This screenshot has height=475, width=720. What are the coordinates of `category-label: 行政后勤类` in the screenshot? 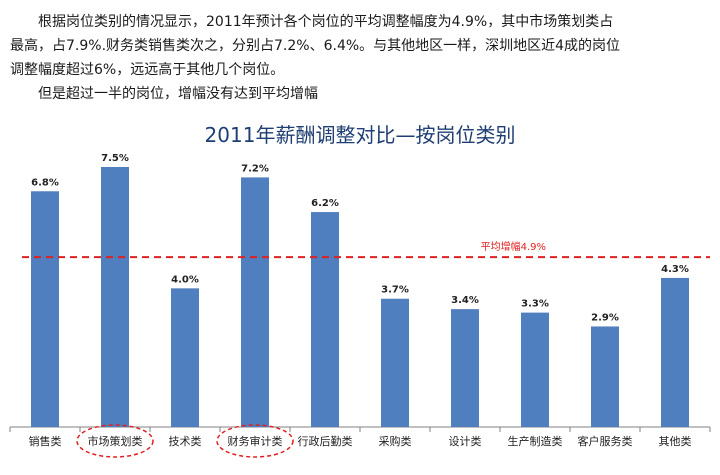 It's located at (325, 441).